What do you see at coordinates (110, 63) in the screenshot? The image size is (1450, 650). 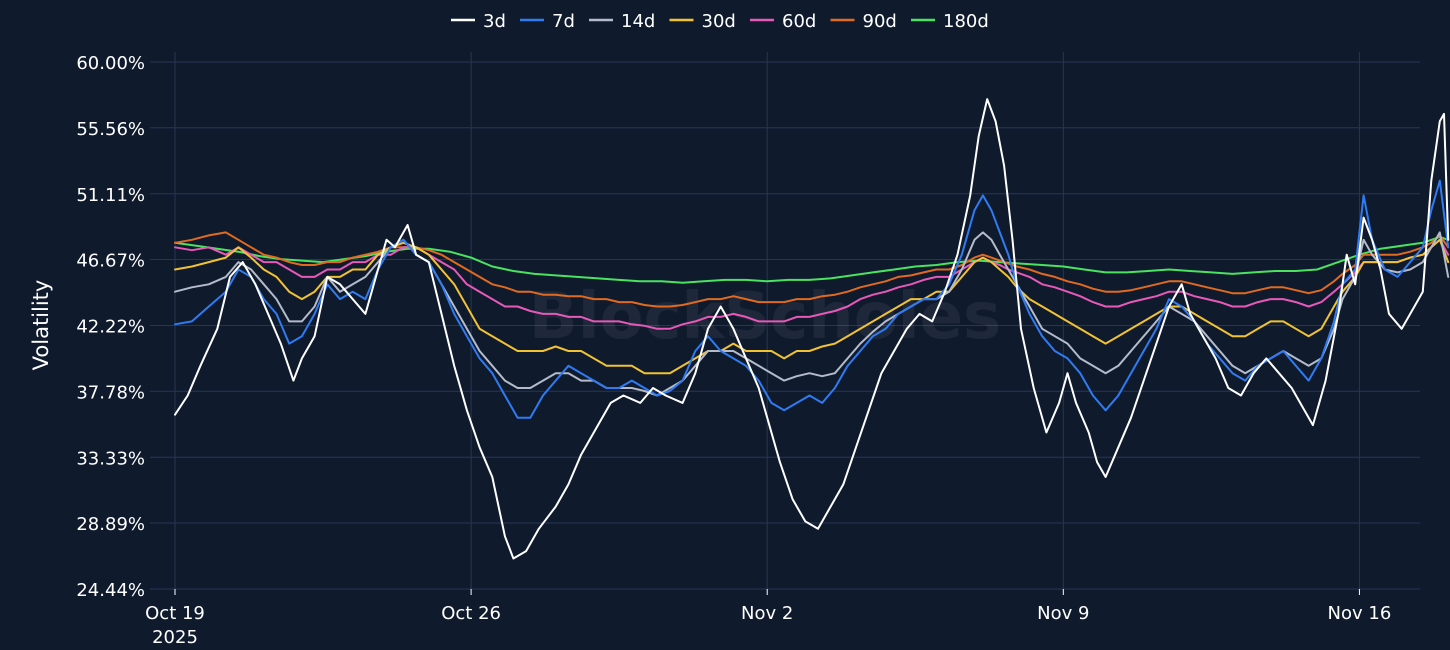 I see `y-tick-label: 60.00%` at bounding box center [110, 63].